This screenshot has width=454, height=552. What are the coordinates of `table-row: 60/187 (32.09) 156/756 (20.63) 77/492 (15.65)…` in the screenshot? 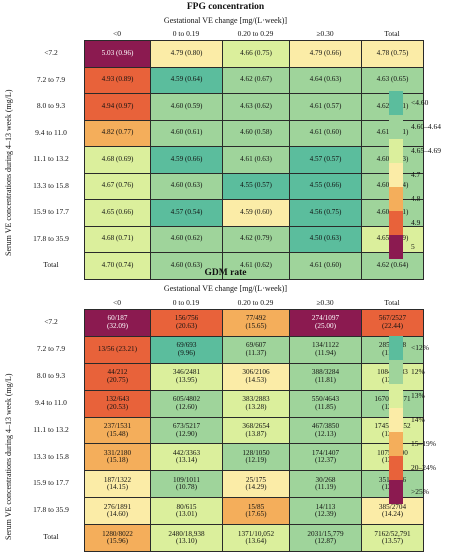 It's located at (254, 323).